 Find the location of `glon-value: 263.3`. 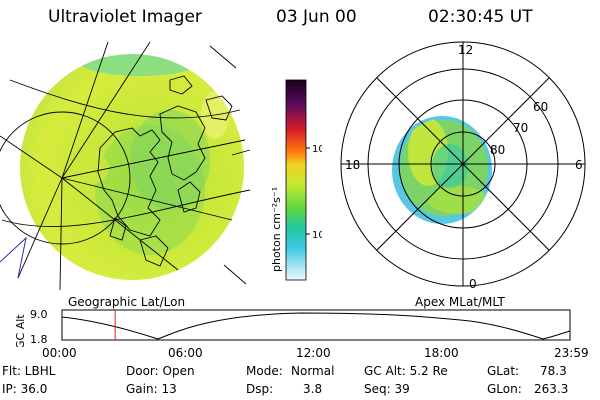

glon-value: 263.3 is located at coordinates (551, 389).